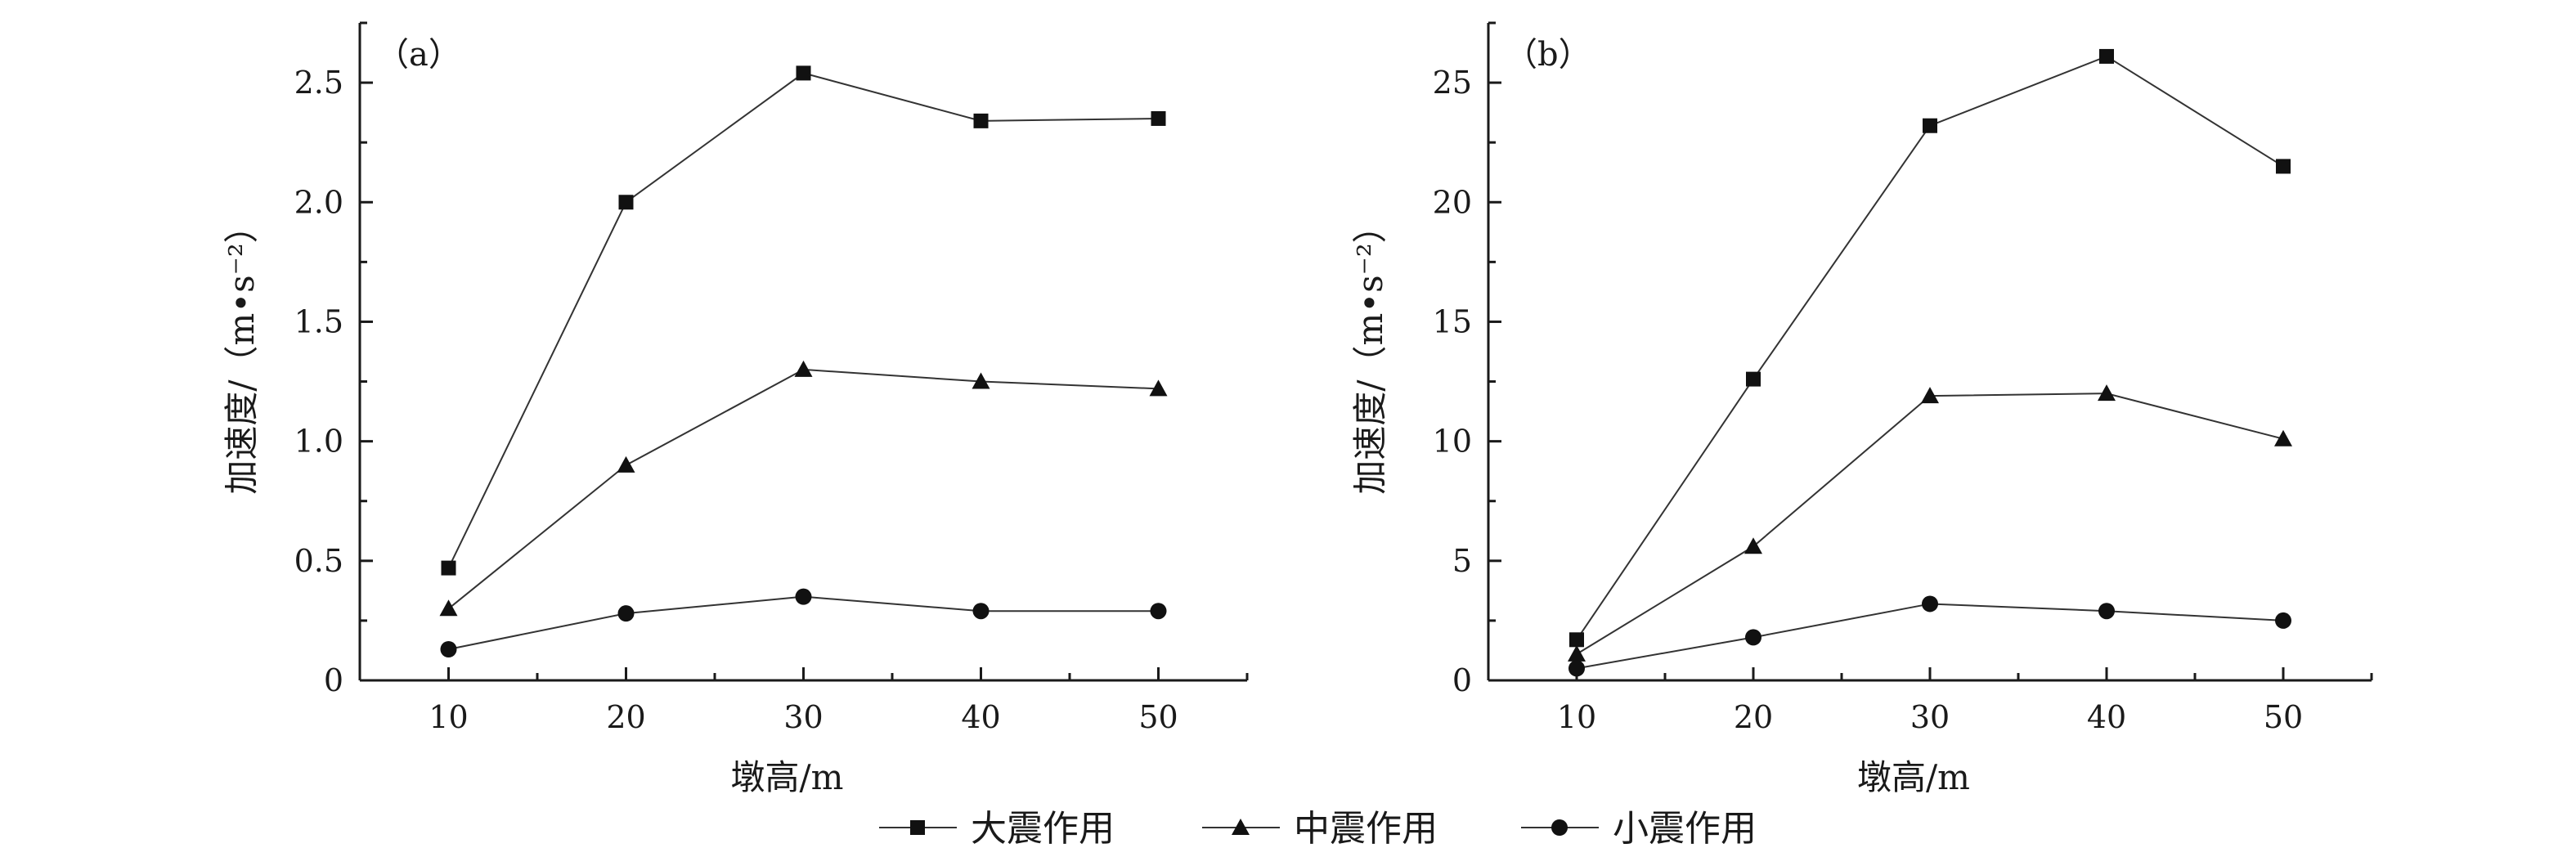 The width and height of the screenshot is (2576, 857). What do you see at coordinates (1462, 561) in the screenshot?
I see `y-tick-label: 5` at bounding box center [1462, 561].